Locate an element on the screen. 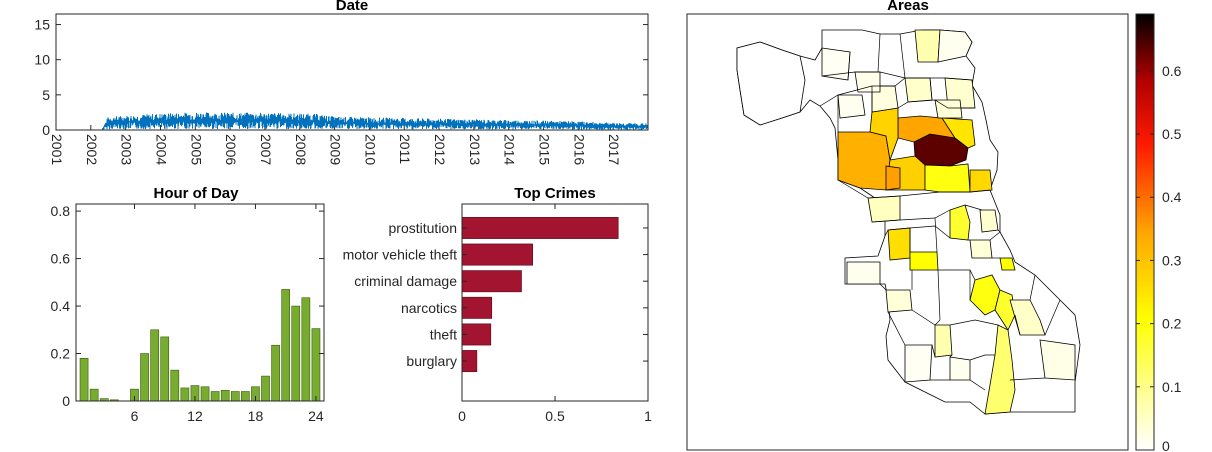  area-armour-square is located at coordinates (989, 221).